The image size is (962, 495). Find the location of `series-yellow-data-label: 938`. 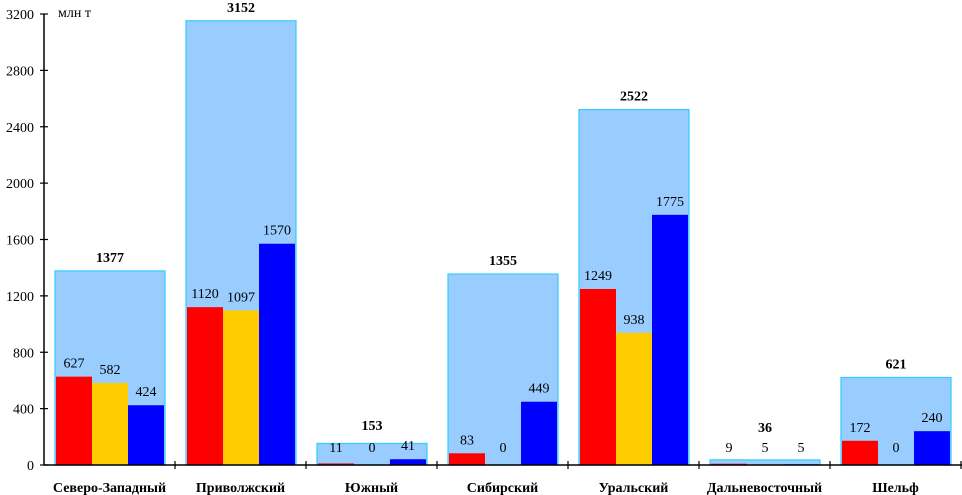

series-yellow-data-label: 938 is located at coordinates (634, 320).